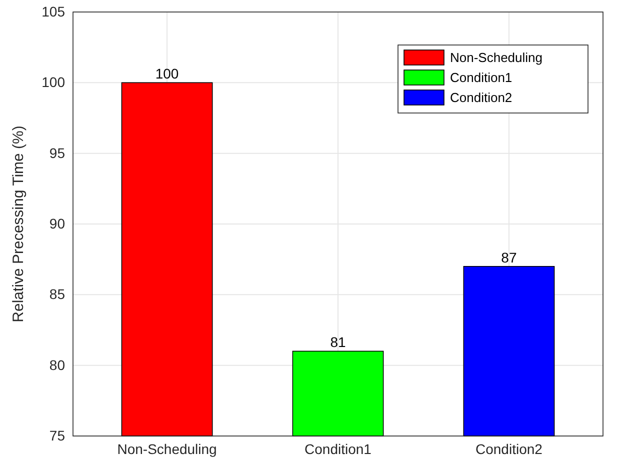 The image size is (618, 465). I want to click on y-tick-label: 90, so click(57, 223).